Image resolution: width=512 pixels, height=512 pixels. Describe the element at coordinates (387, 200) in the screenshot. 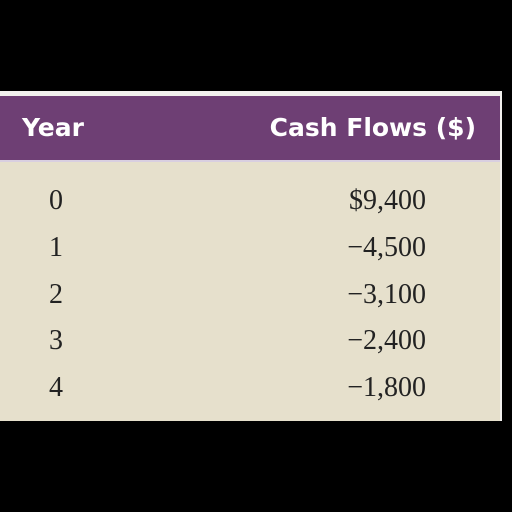

I see `cash-flow-cell: $9,400` at that location.